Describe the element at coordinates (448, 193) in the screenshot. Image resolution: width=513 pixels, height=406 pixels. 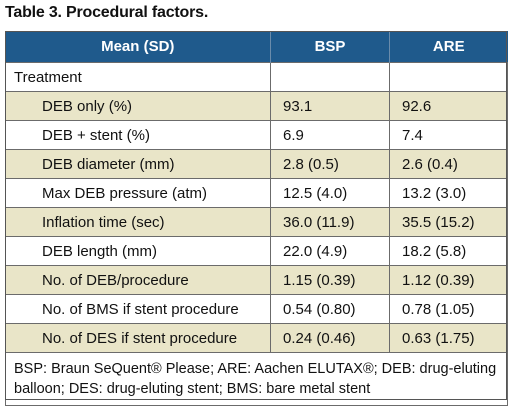
I see `cell-are: 13.2 (3.0)` at that location.